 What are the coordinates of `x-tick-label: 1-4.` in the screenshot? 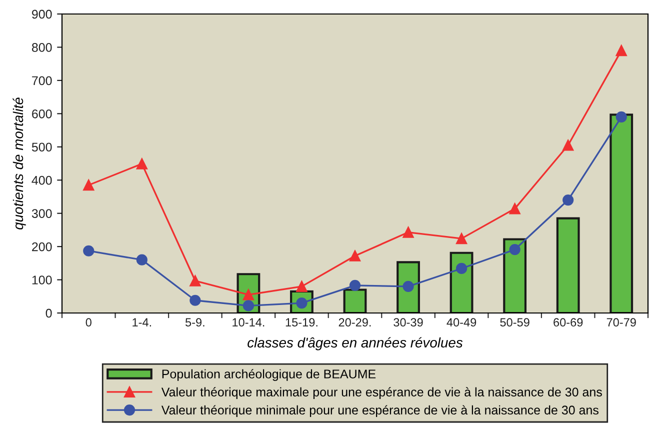 It's located at (142, 322).